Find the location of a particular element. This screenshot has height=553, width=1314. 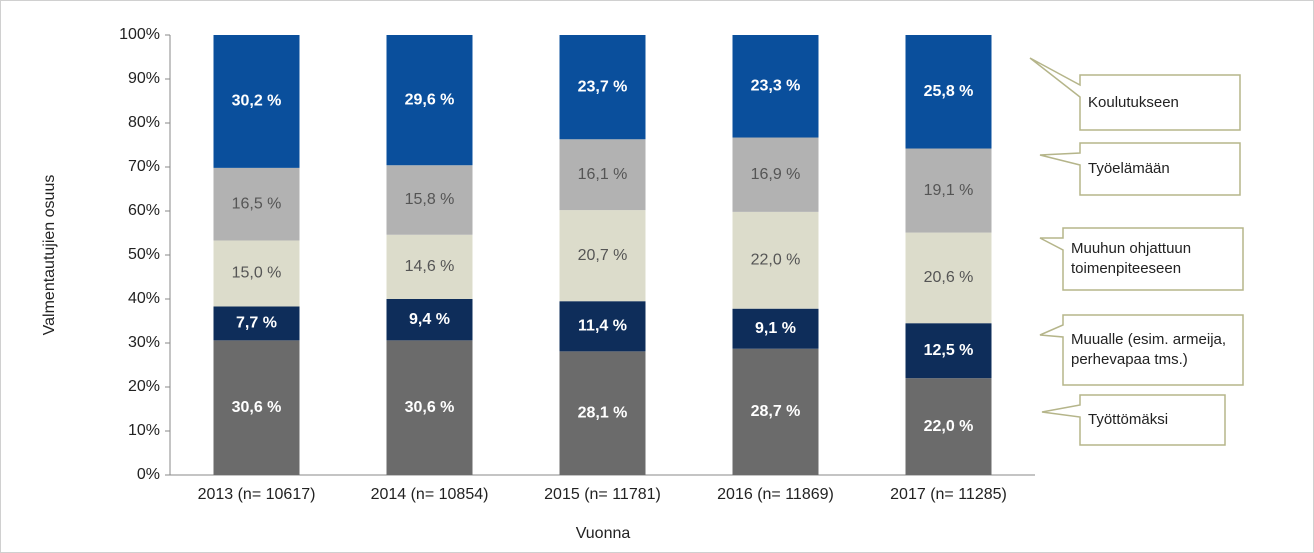

value-label: 9,4 % is located at coordinates (429, 319).